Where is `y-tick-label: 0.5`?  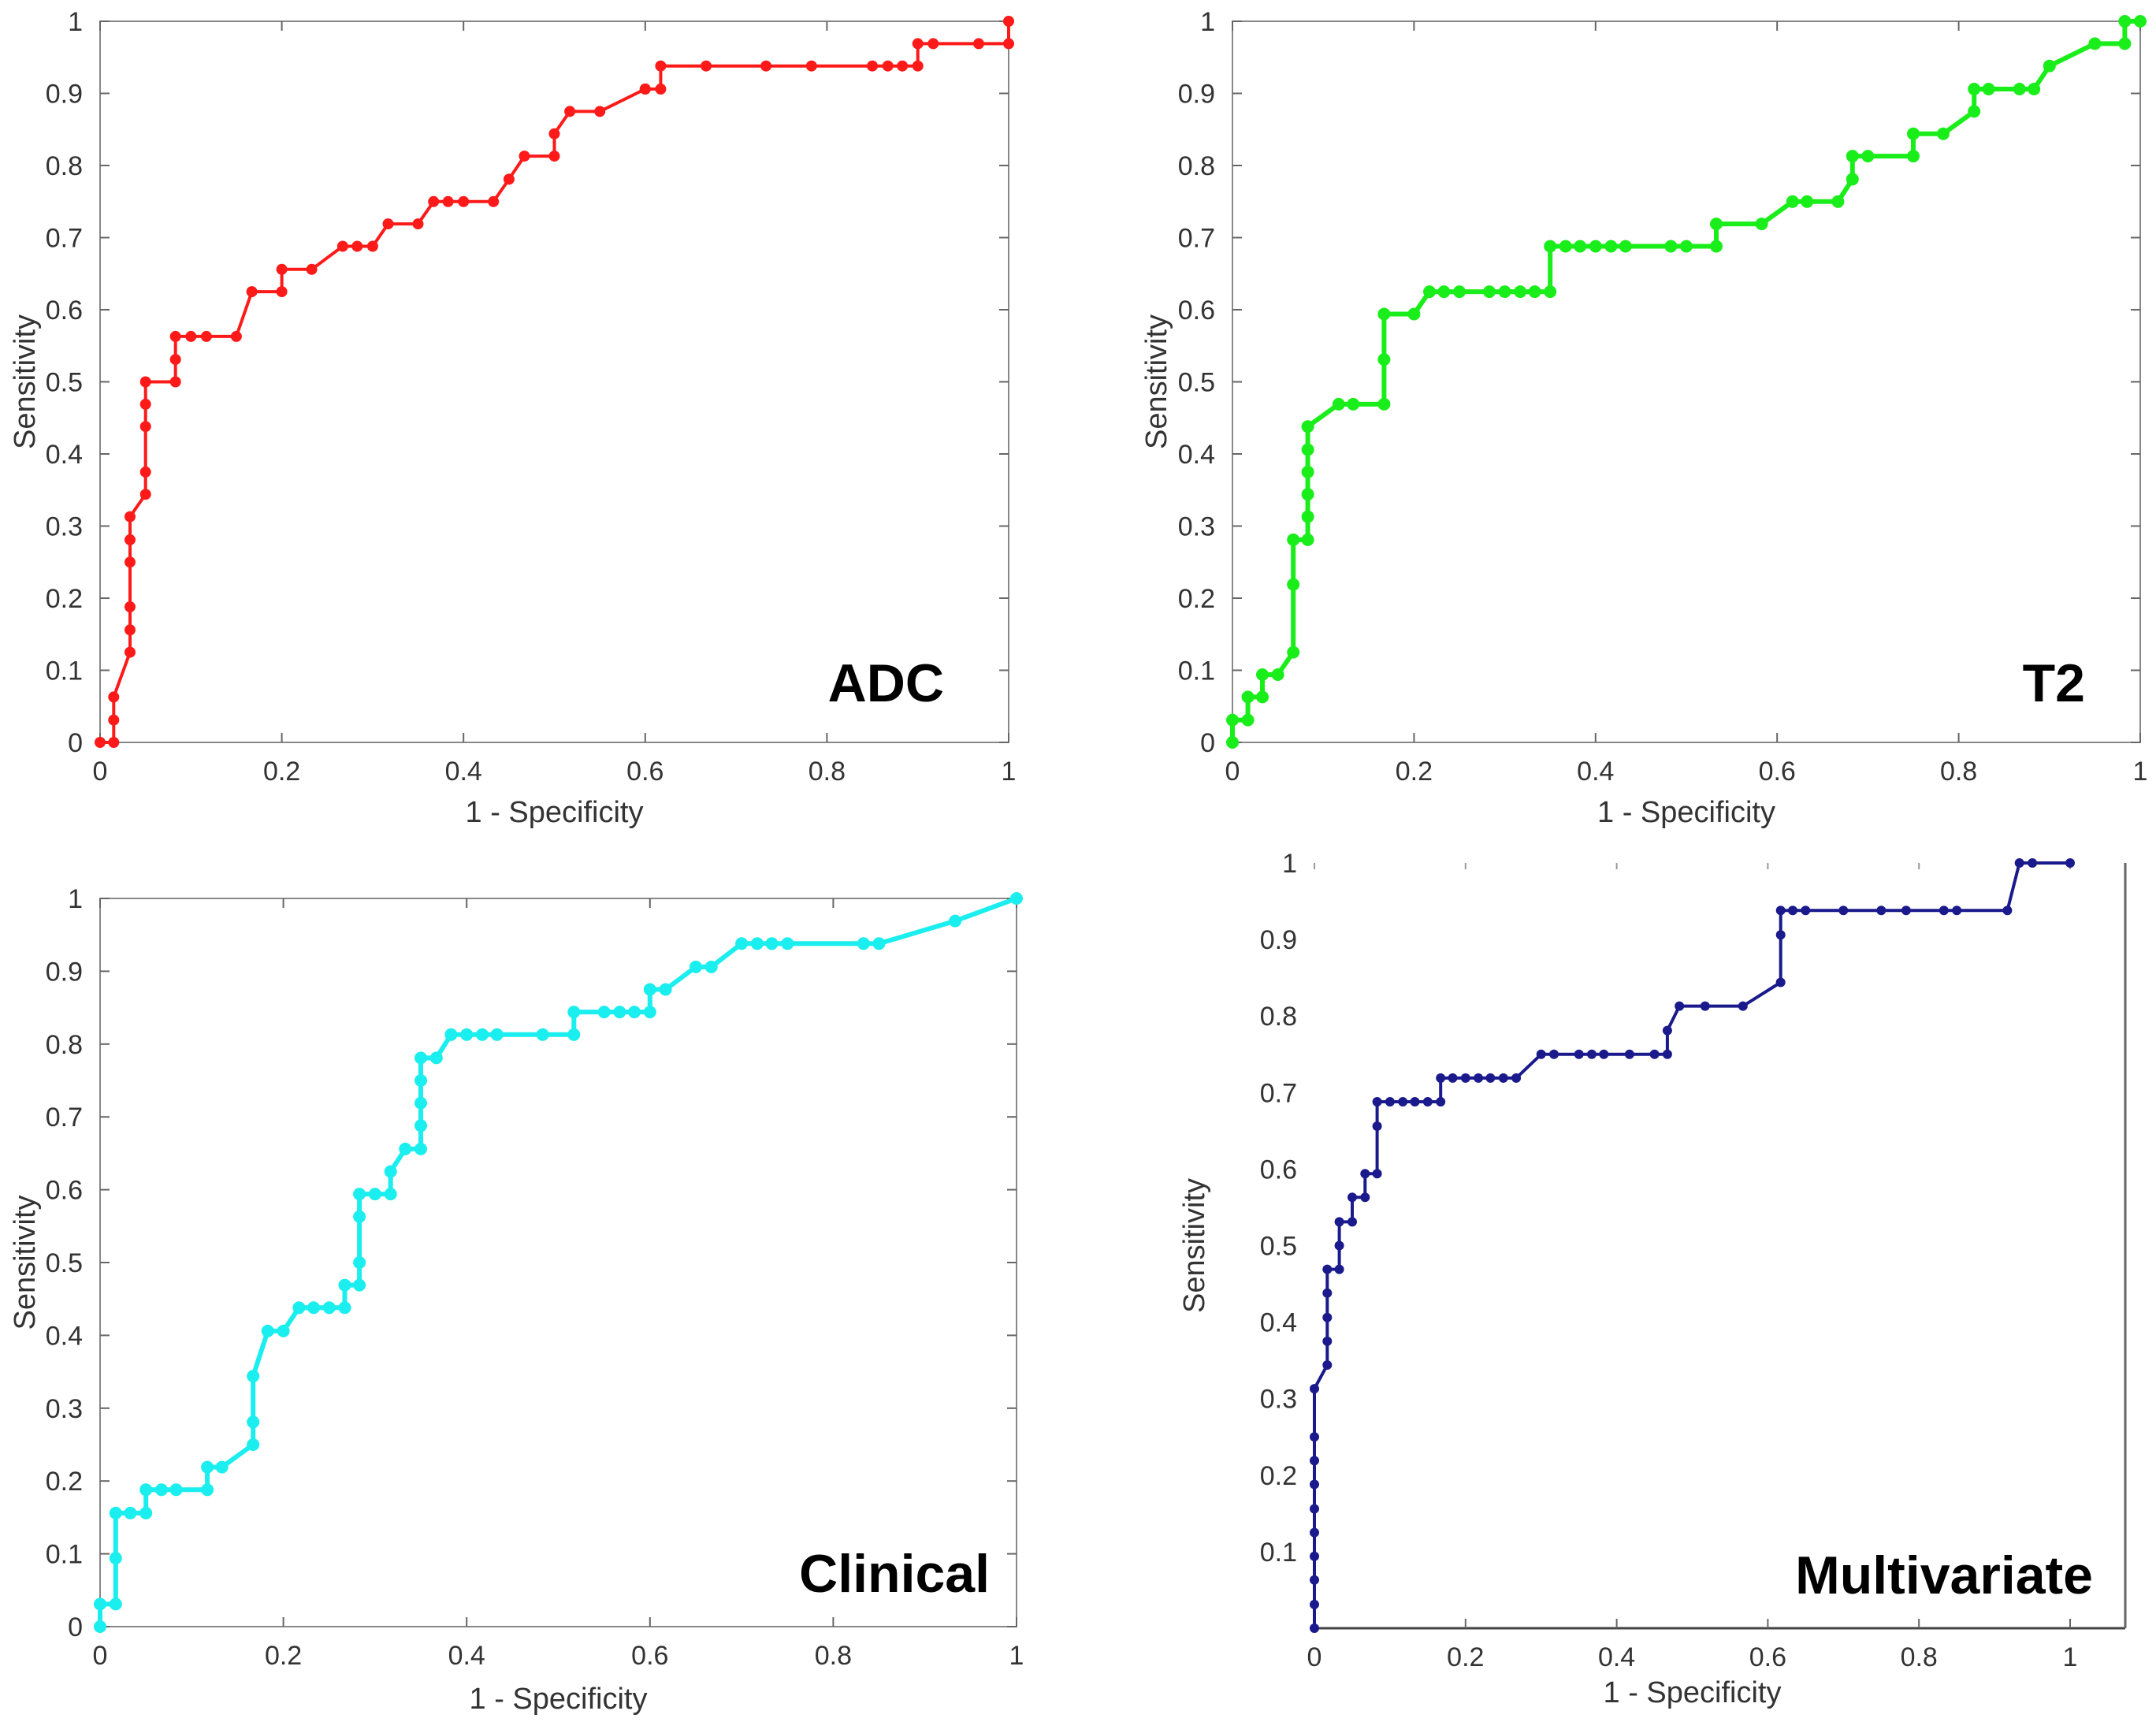
y-tick-label: 0.5 is located at coordinates (64, 1263).